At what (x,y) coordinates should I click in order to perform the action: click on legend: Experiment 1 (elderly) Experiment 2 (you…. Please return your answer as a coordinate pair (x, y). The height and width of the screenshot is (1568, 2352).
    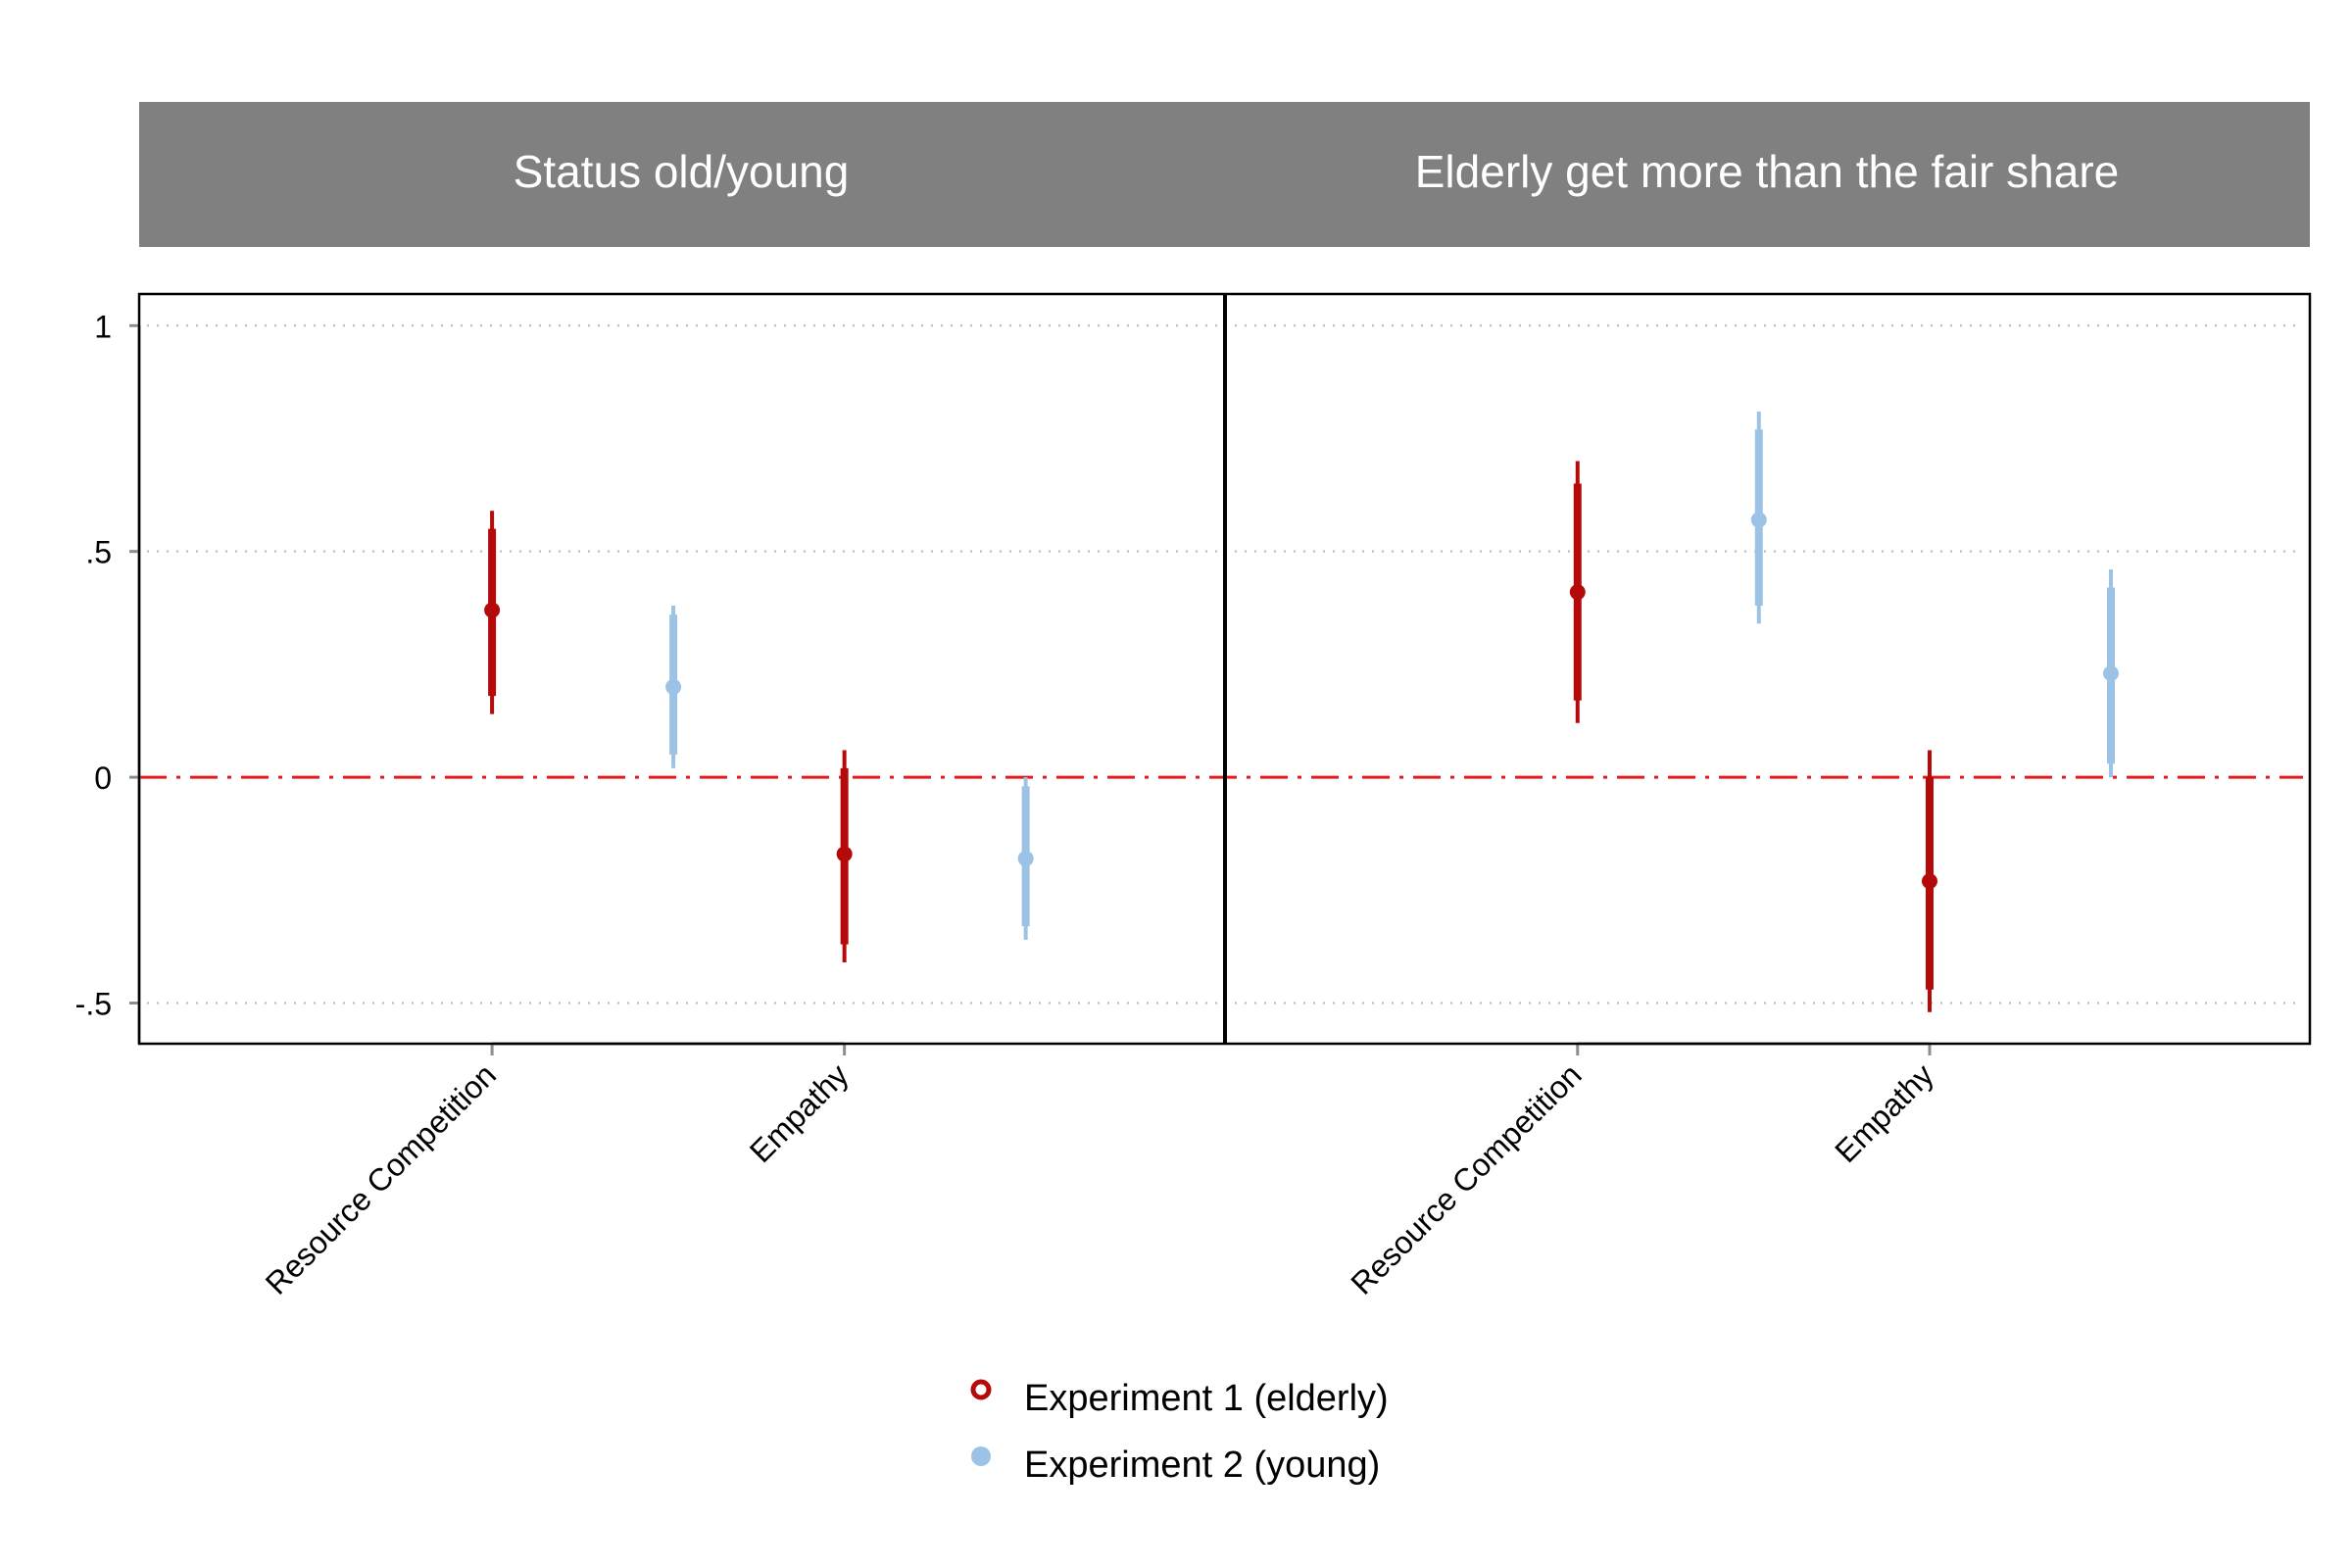
    Looking at the image, I should click on (1179, 1432).